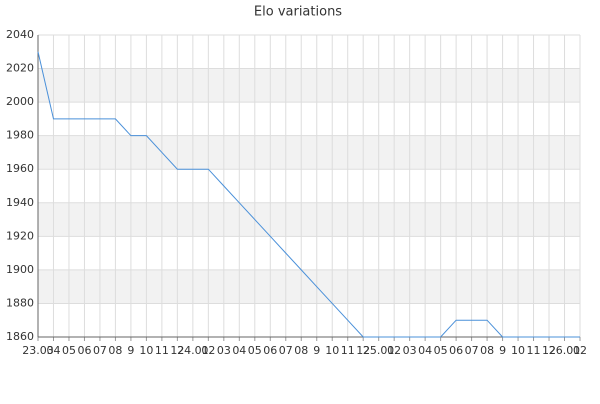 This screenshot has width=600, height=404. I want to click on y-tick-label: 1980, so click(20, 135).